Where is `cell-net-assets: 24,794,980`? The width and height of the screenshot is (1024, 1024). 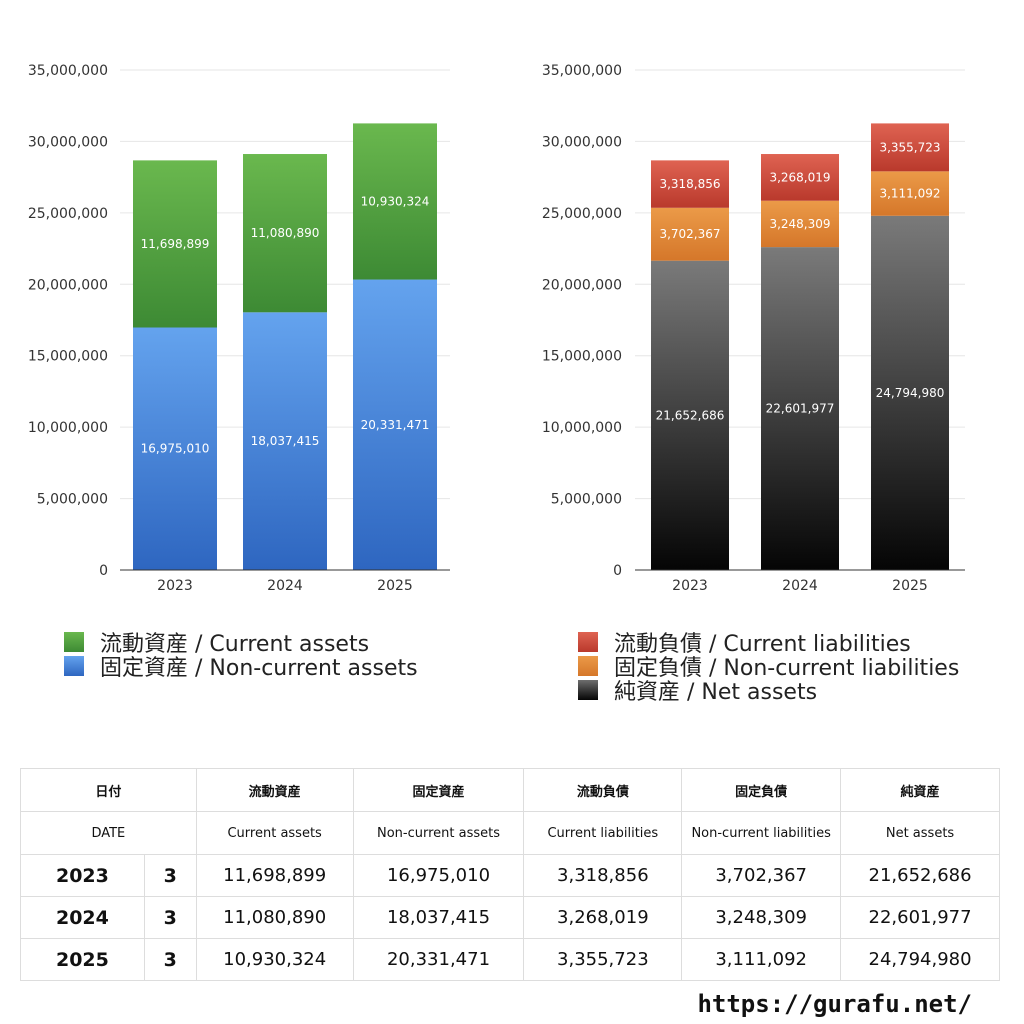 cell-net-assets: 24,794,980 is located at coordinates (920, 959).